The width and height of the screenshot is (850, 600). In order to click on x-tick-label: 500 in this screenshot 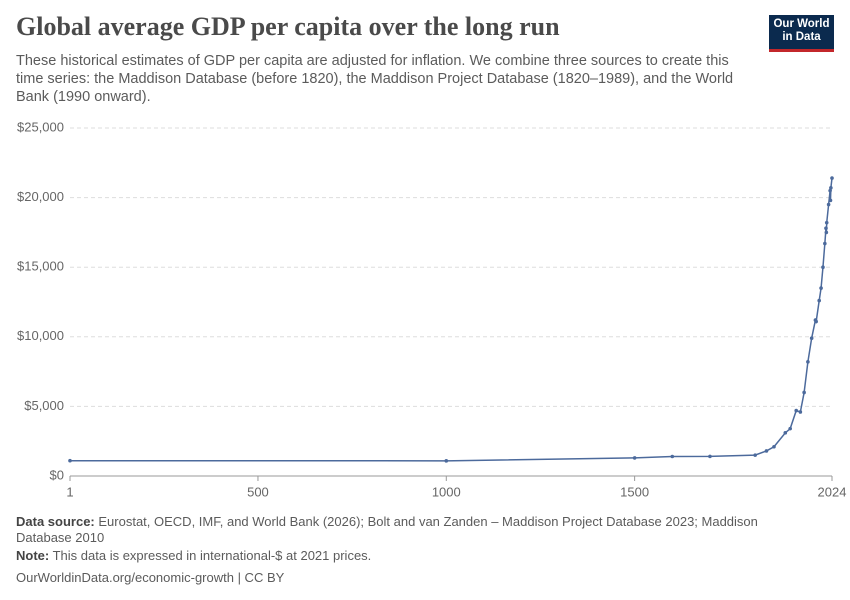, I will do `click(258, 491)`.